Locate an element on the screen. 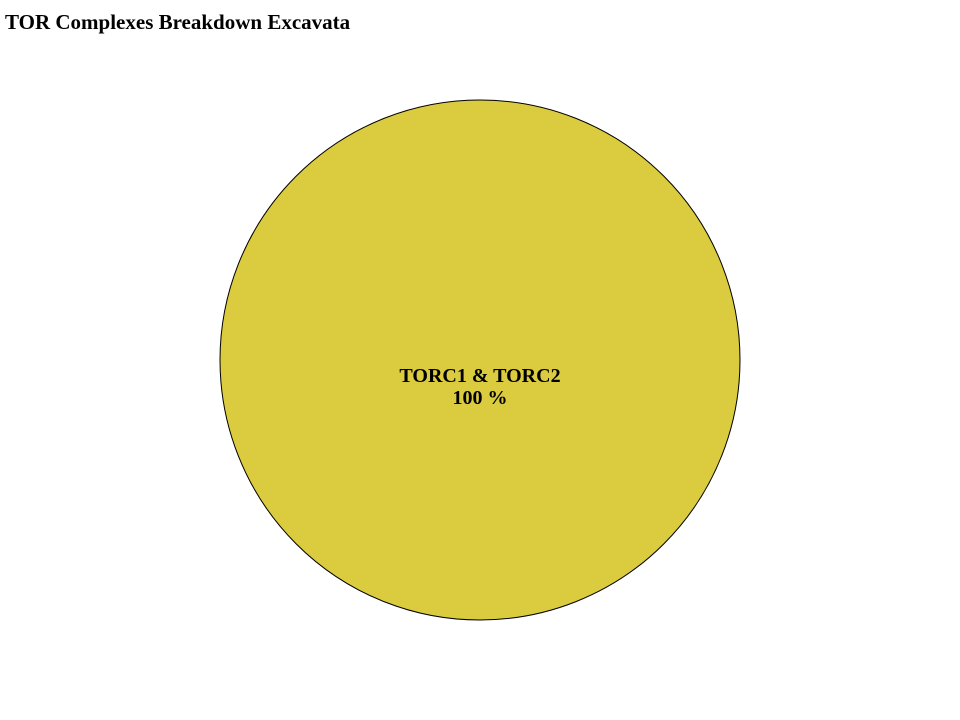 This screenshot has height=720, width=960. chart-title: TOR Complexes Breakdown Excavata is located at coordinates (178, 22).